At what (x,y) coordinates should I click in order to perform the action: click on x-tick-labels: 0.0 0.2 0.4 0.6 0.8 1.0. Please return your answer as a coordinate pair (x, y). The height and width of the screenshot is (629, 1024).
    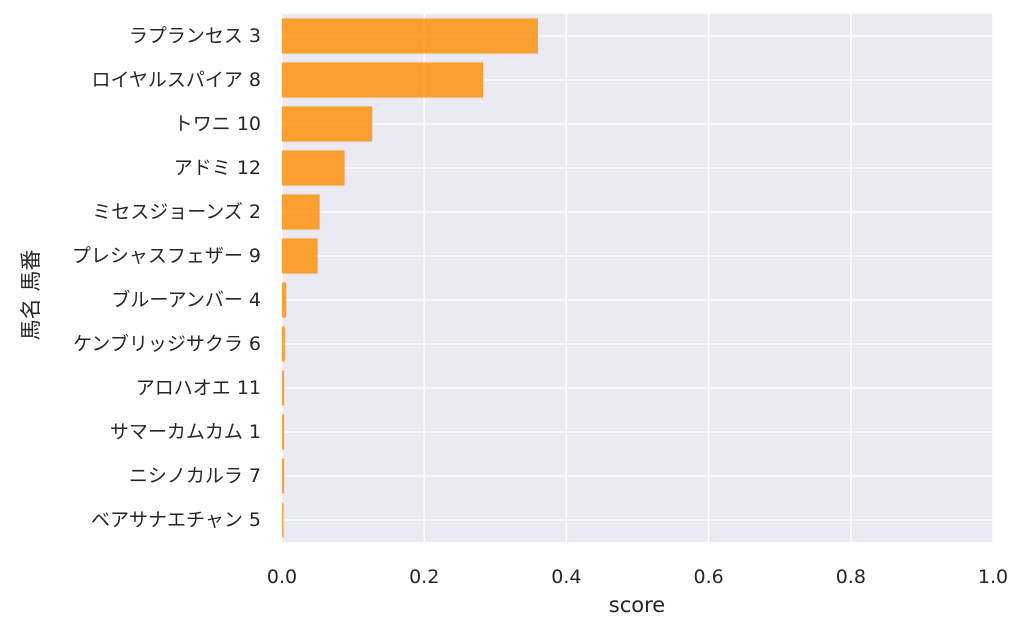
    Looking at the image, I should click on (637, 577).